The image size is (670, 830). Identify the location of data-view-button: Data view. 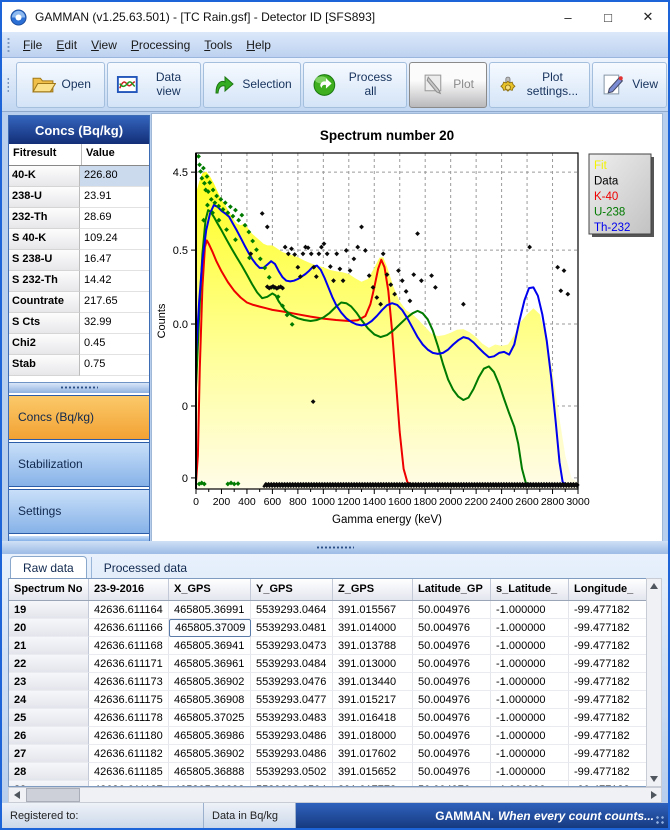
(154, 84).